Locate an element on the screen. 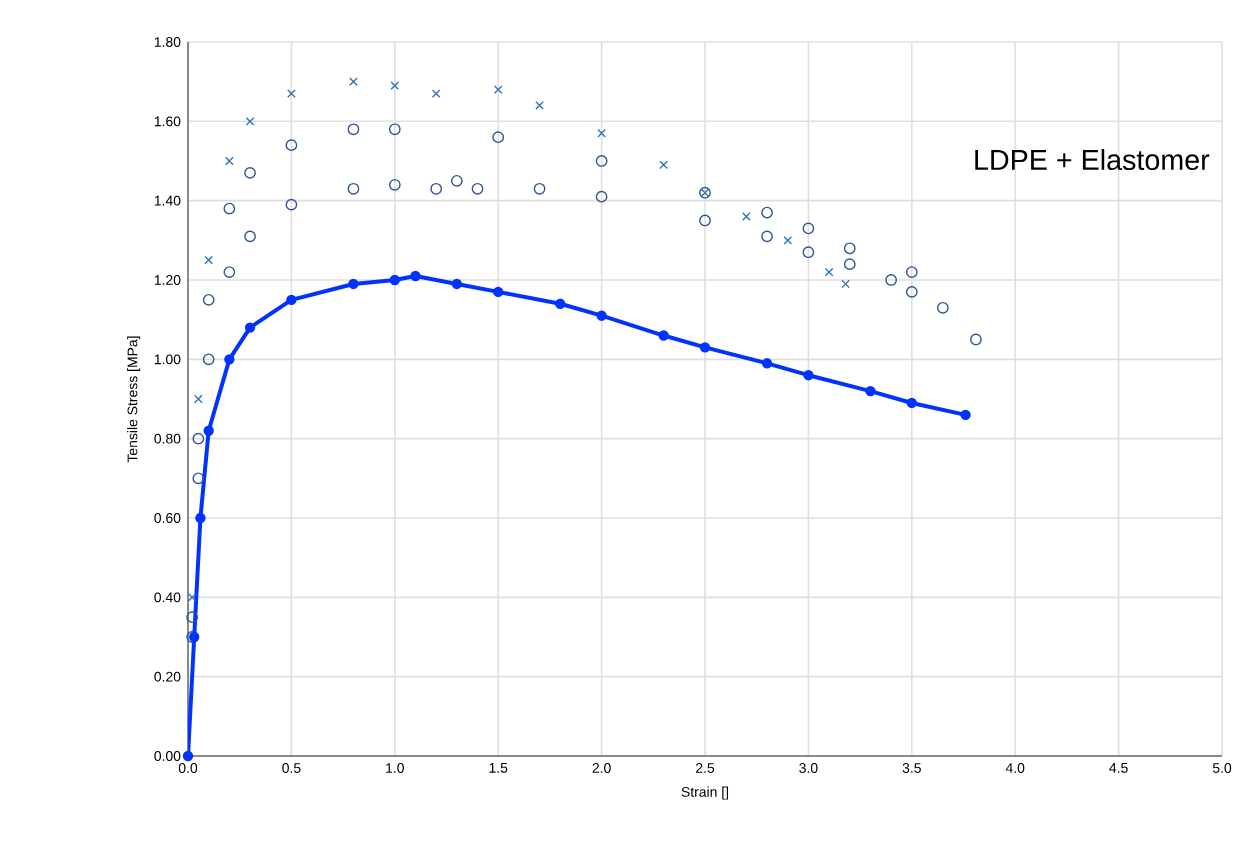  text: LDPE + Elastomer is located at coordinates (1092, 160).